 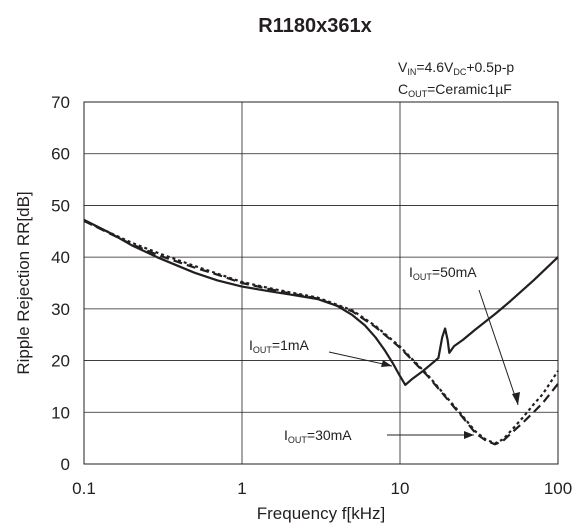 What do you see at coordinates (23, 282) in the screenshot?
I see `y-axis-label: Ripple Rejection RR[dB]` at bounding box center [23, 282].